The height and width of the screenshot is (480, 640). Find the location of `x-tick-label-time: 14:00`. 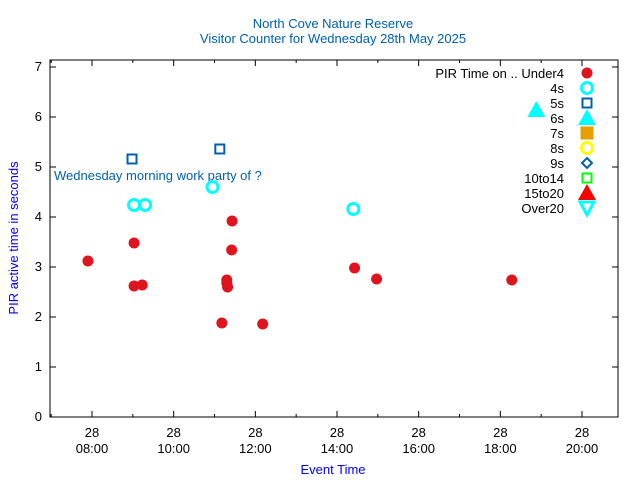

x-tick-label-time: 14:00 is located at coordinates (337, 448).